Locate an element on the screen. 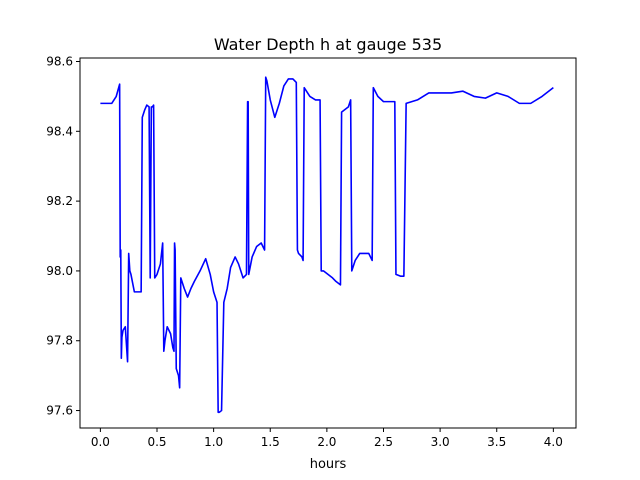 The image size is (640, 480). x-tick-label: 1.5 is located at coordinates (270, 442).